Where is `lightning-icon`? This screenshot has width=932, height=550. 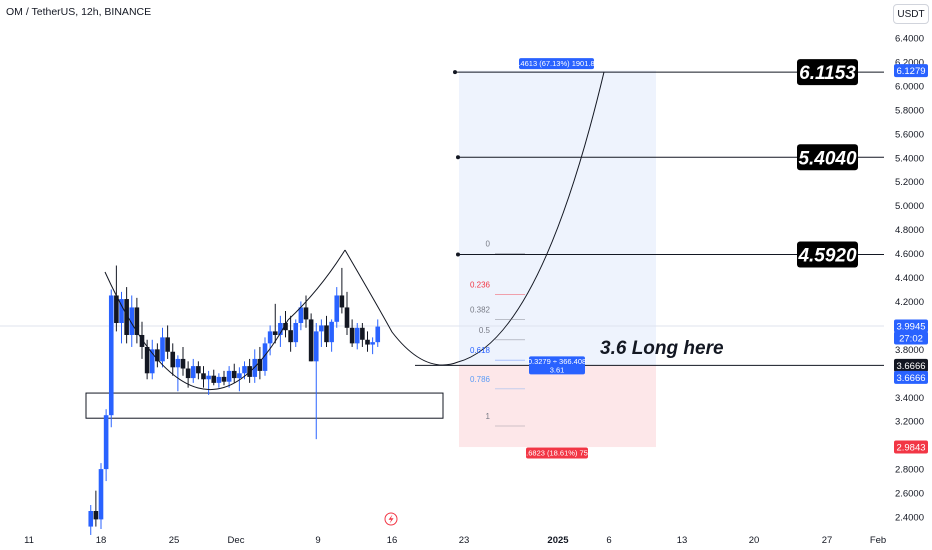
lightning-icon is located at coordinates (391, 519).